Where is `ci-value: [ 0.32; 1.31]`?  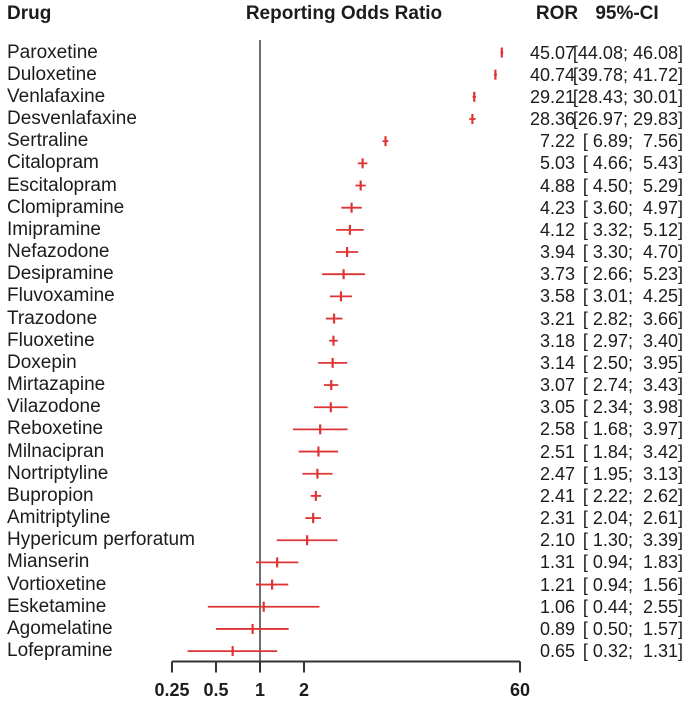
ci-value: [ 0.32; 1.31] is located at coordinates (632, 651).